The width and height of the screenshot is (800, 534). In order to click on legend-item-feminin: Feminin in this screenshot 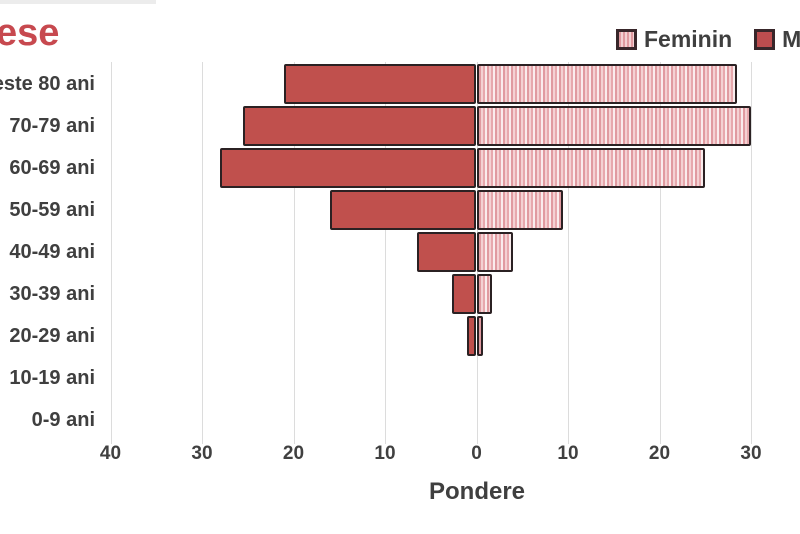, I will do `click(674, 39)`.